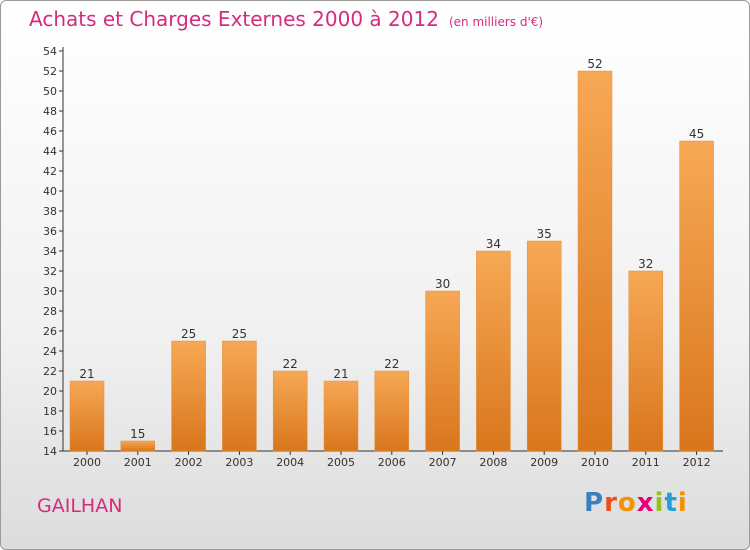 The image size is (750, 550). I want to click on data-label-2002: 25, so click(188, 334).